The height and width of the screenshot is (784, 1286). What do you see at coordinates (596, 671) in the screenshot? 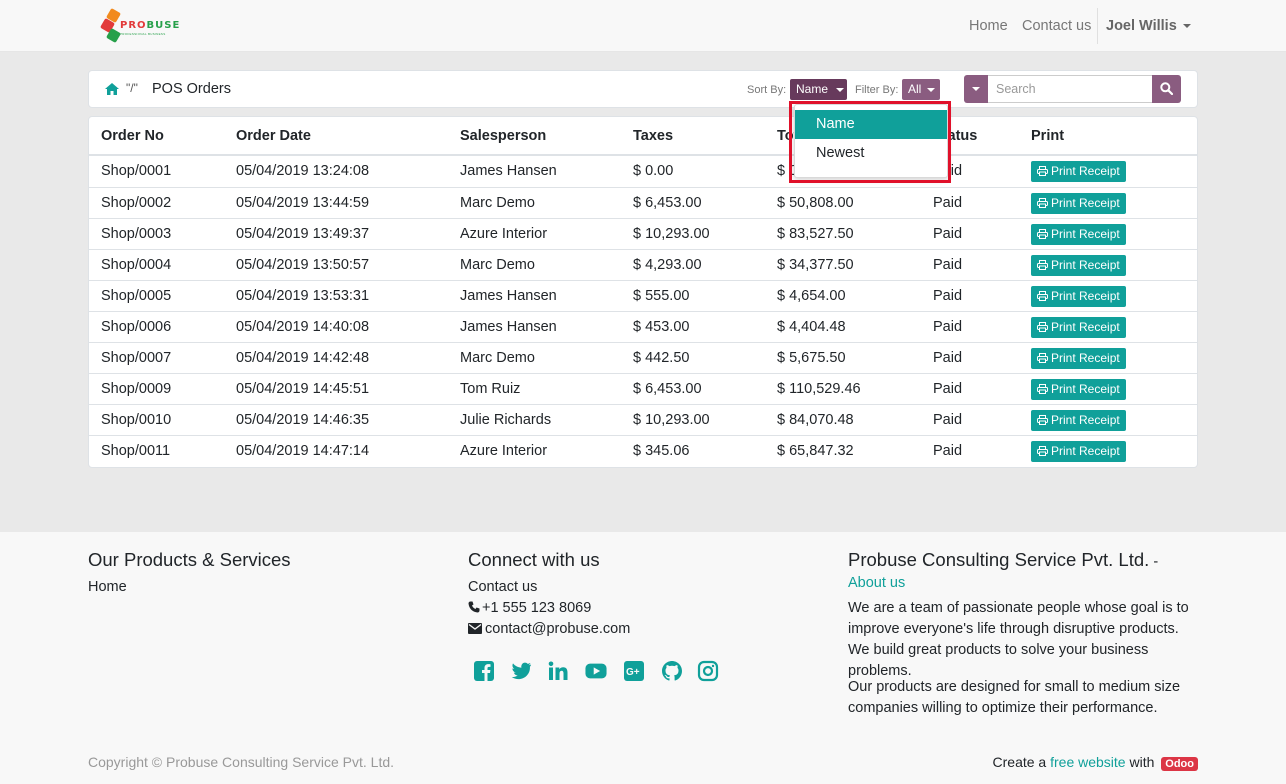
I see `youtube-icon` at bounding box center [596, 671].